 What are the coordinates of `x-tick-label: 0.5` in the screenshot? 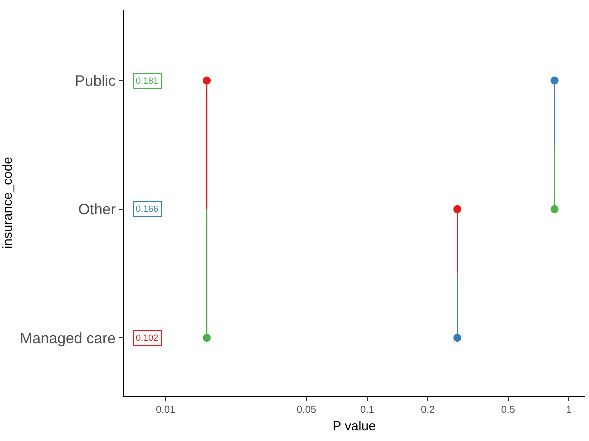 It's located at (508, 410).